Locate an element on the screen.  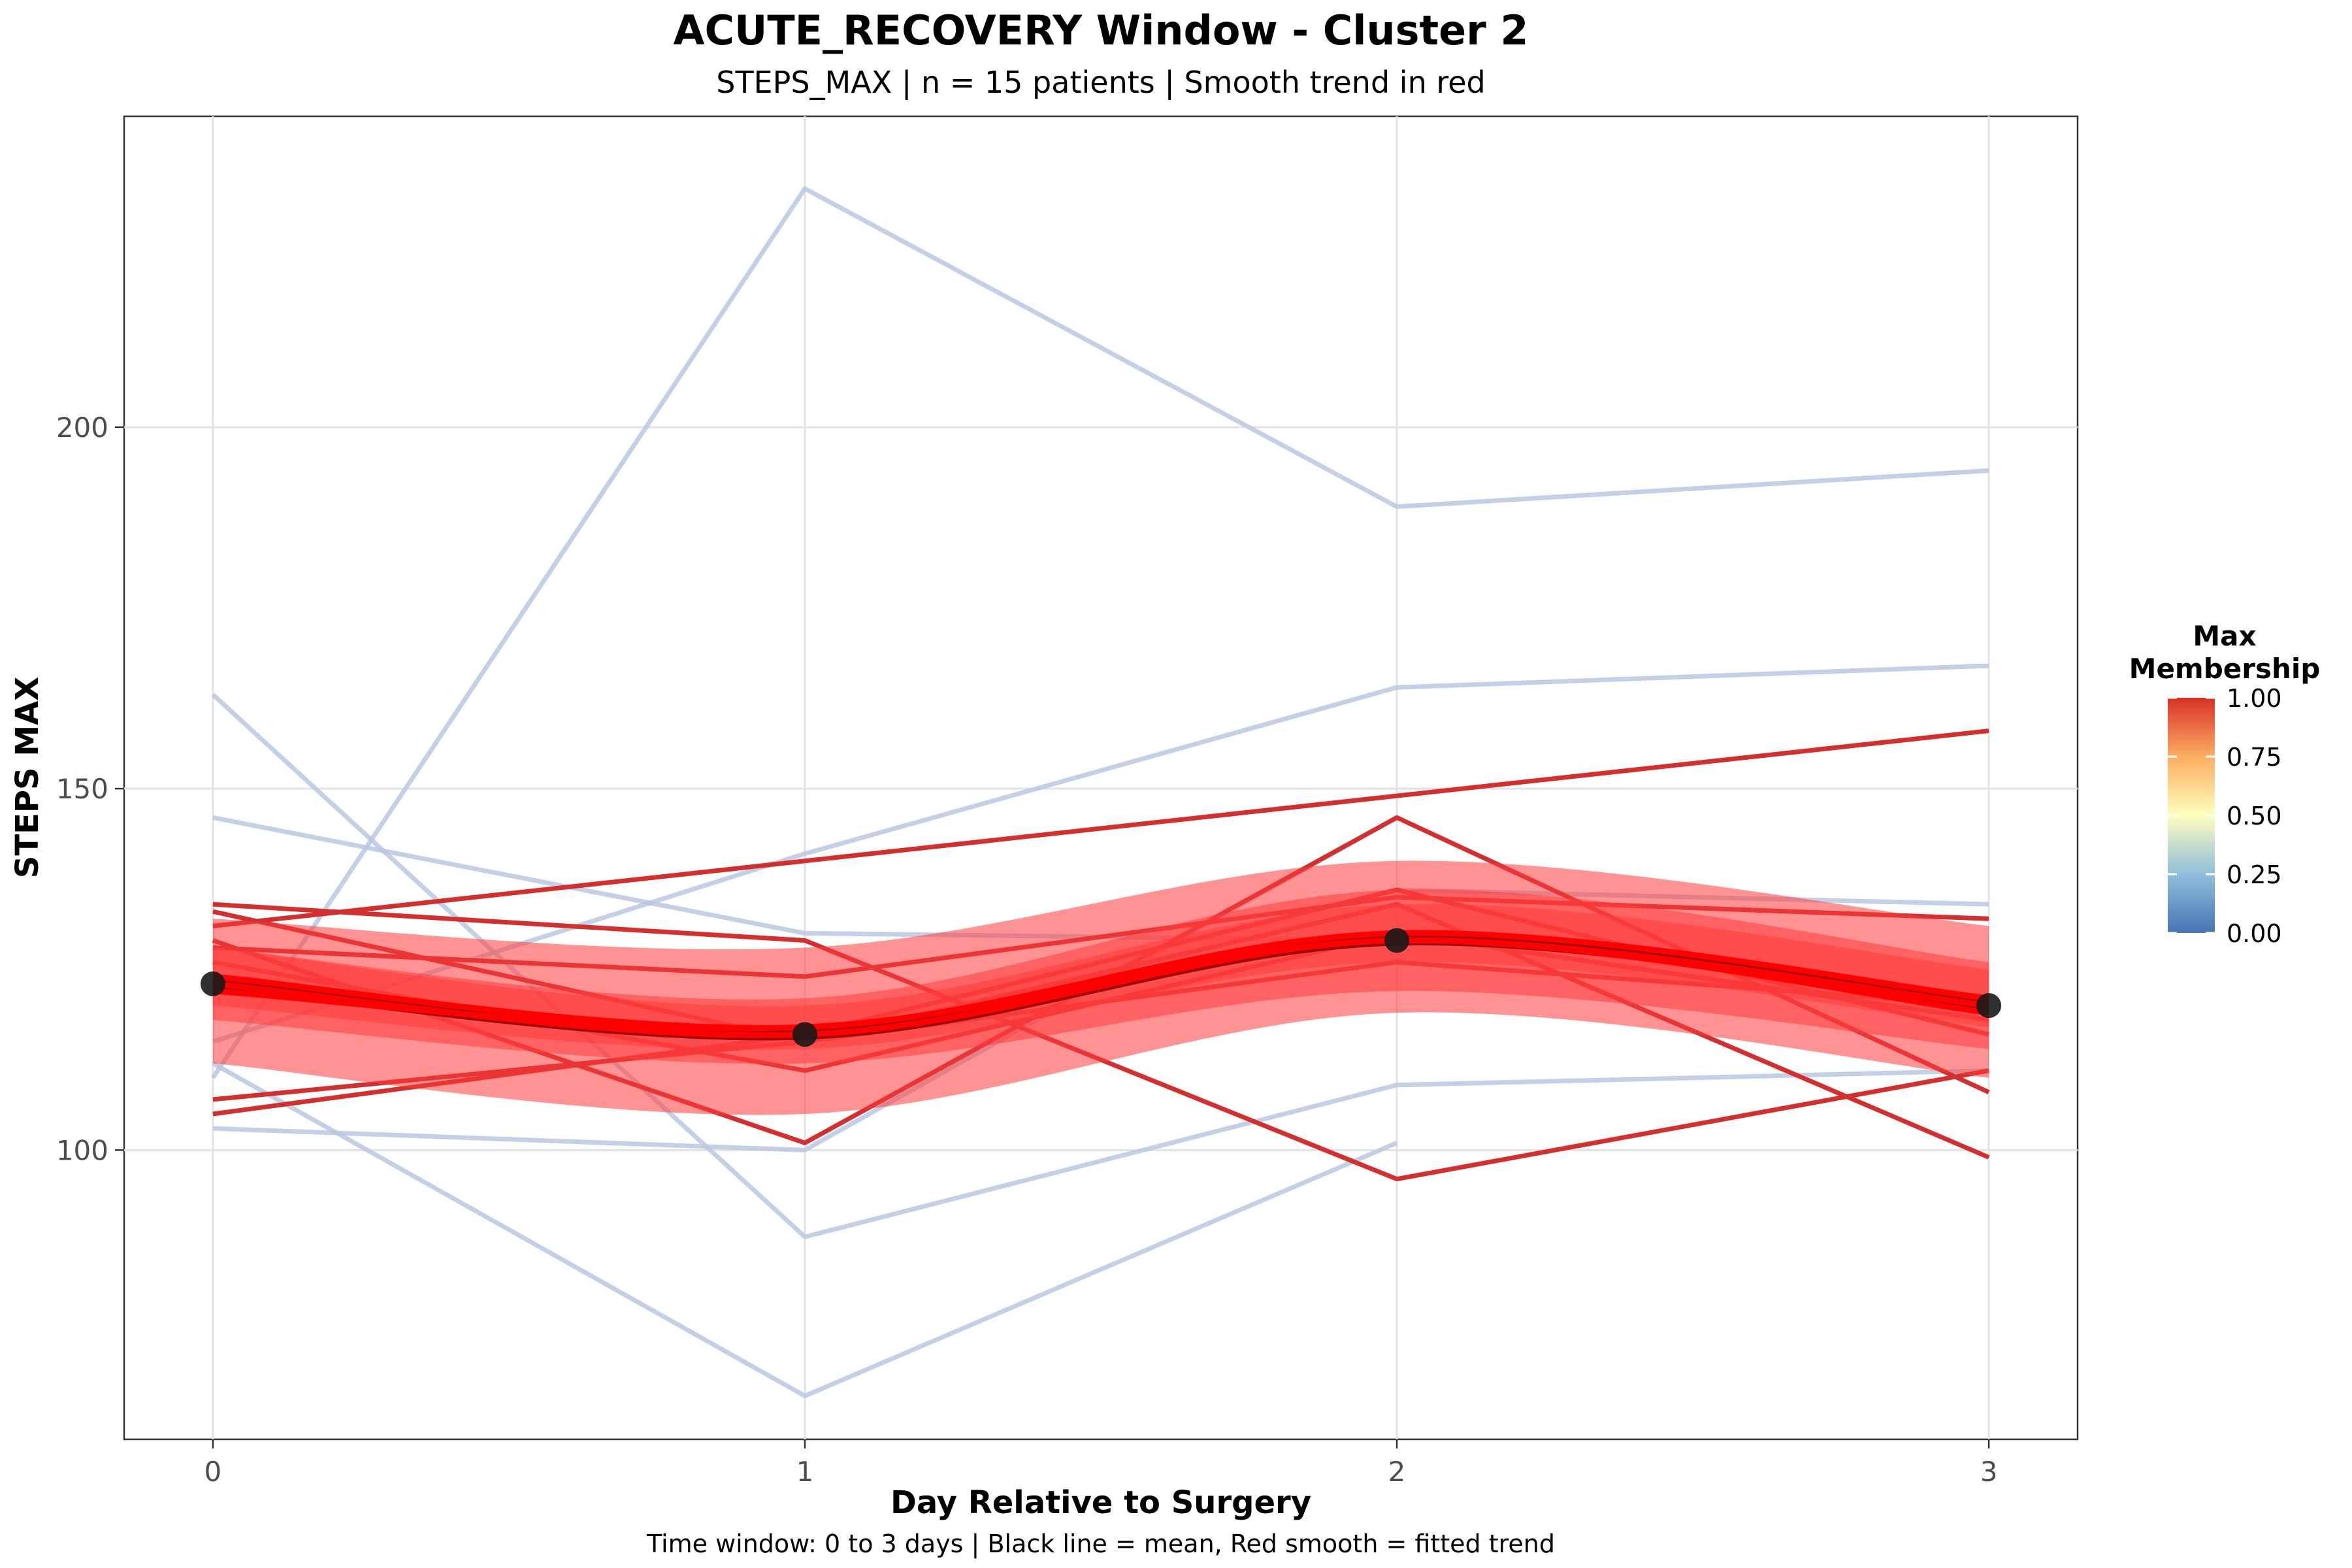
y-tick-label: 200 is located at coordinates (82, 428).